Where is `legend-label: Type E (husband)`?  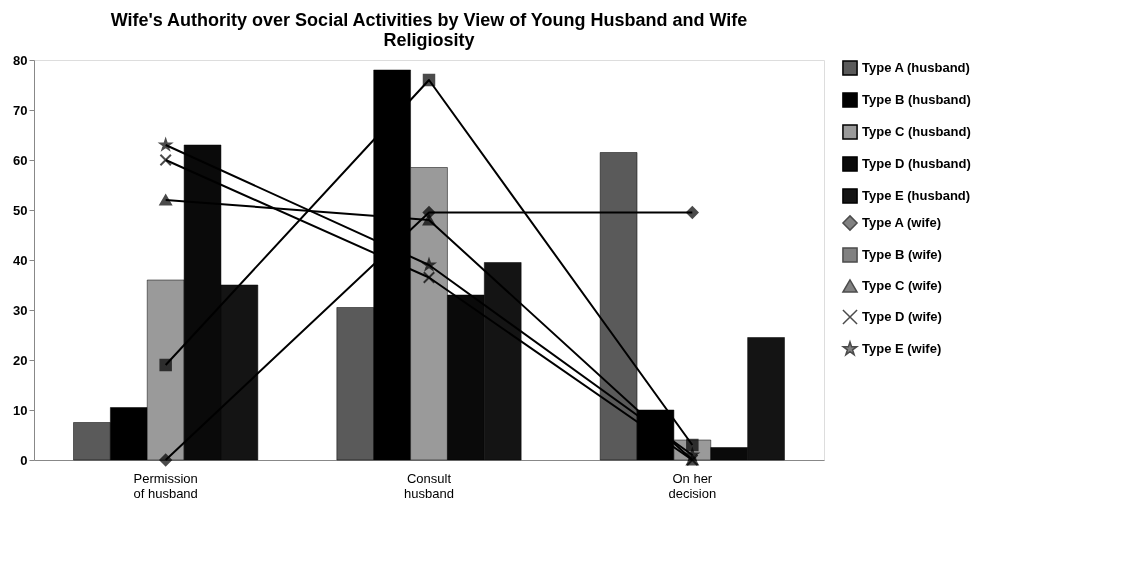
legend-label: Type E (husband) is located at coordinates (916, 195).